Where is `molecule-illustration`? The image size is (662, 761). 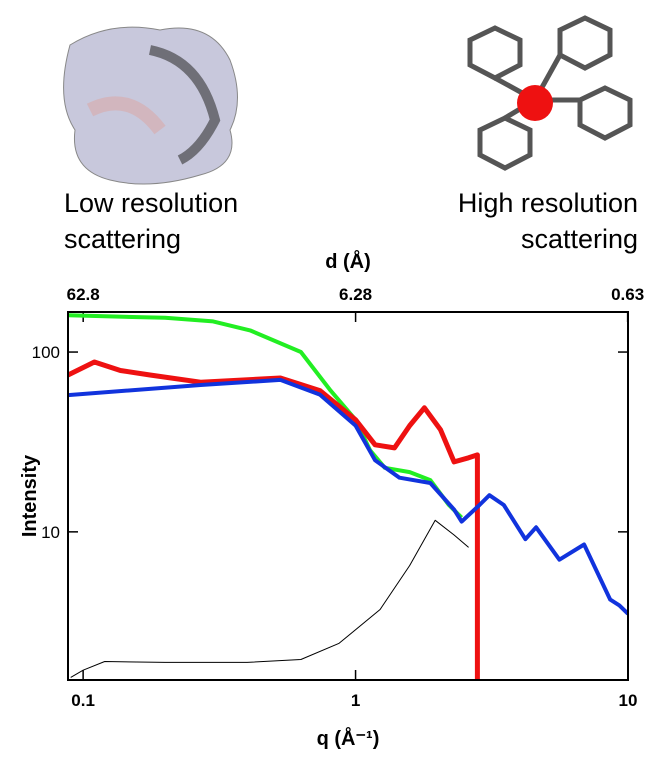
molecule-illustration is located at coordinates (550, 93).